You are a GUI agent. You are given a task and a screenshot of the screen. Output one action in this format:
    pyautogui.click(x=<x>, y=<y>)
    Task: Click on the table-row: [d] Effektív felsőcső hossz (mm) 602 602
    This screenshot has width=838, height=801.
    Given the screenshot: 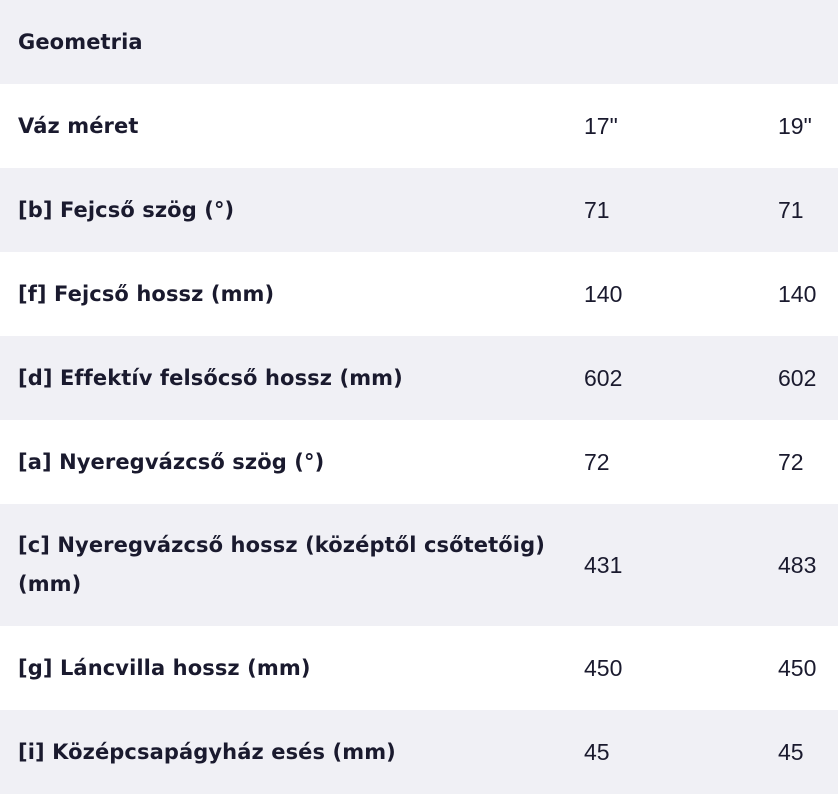 What is the action you would take?
    pyautogui.click(x=419, y=378)
    